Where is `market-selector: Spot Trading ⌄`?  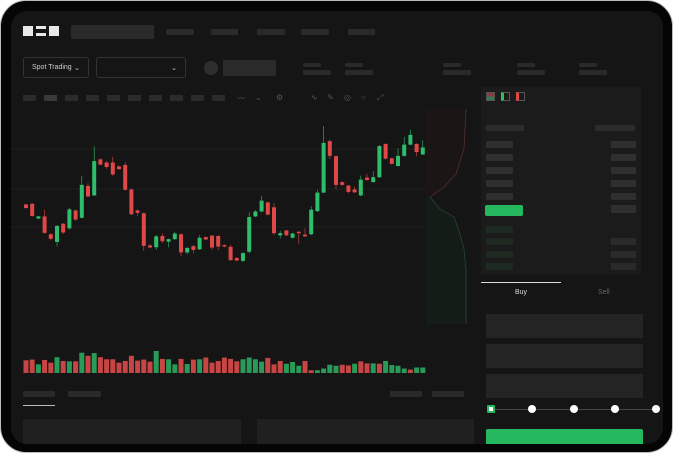
market-selector: Spot Trading ⌄ is located at coordinates (56, 67).